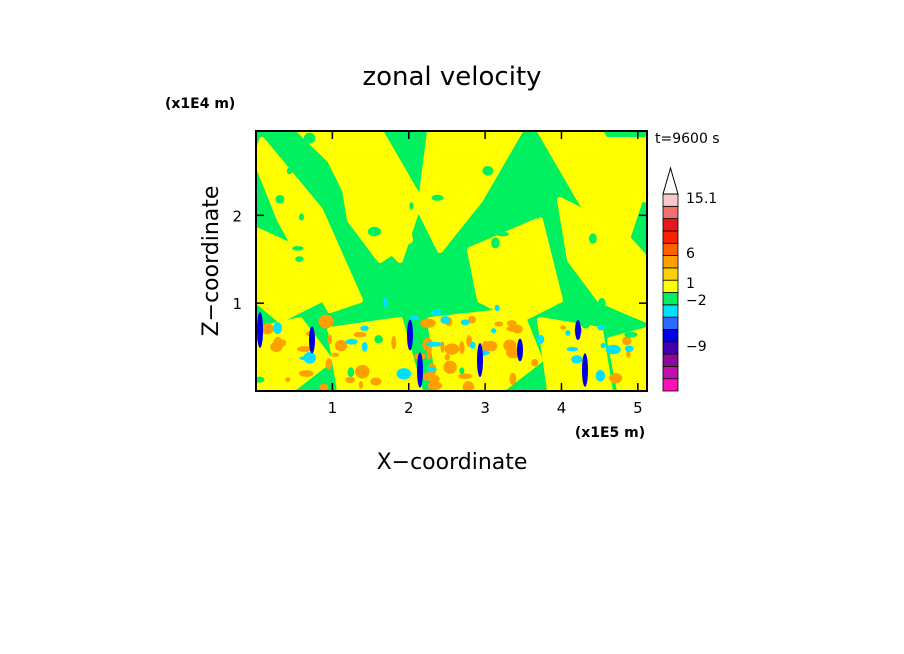 The image size is (904, 654). What do you see at coordinates (333, 408) in the screenshot?
I see `x-tick-label: 1` at bounding box center [333, 408].